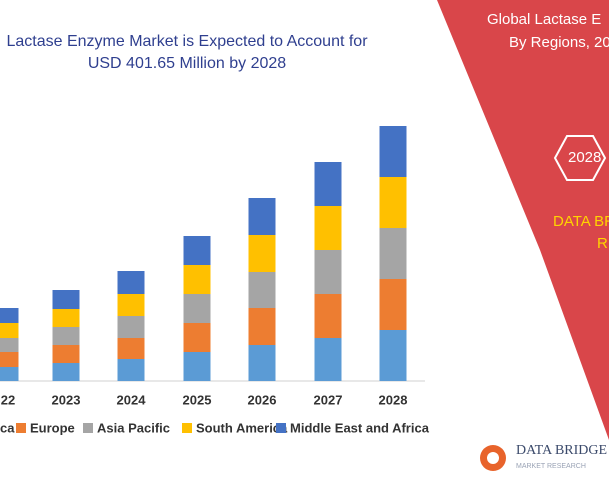  I want to click on x-tick-label: 2025, so click(197, 399).